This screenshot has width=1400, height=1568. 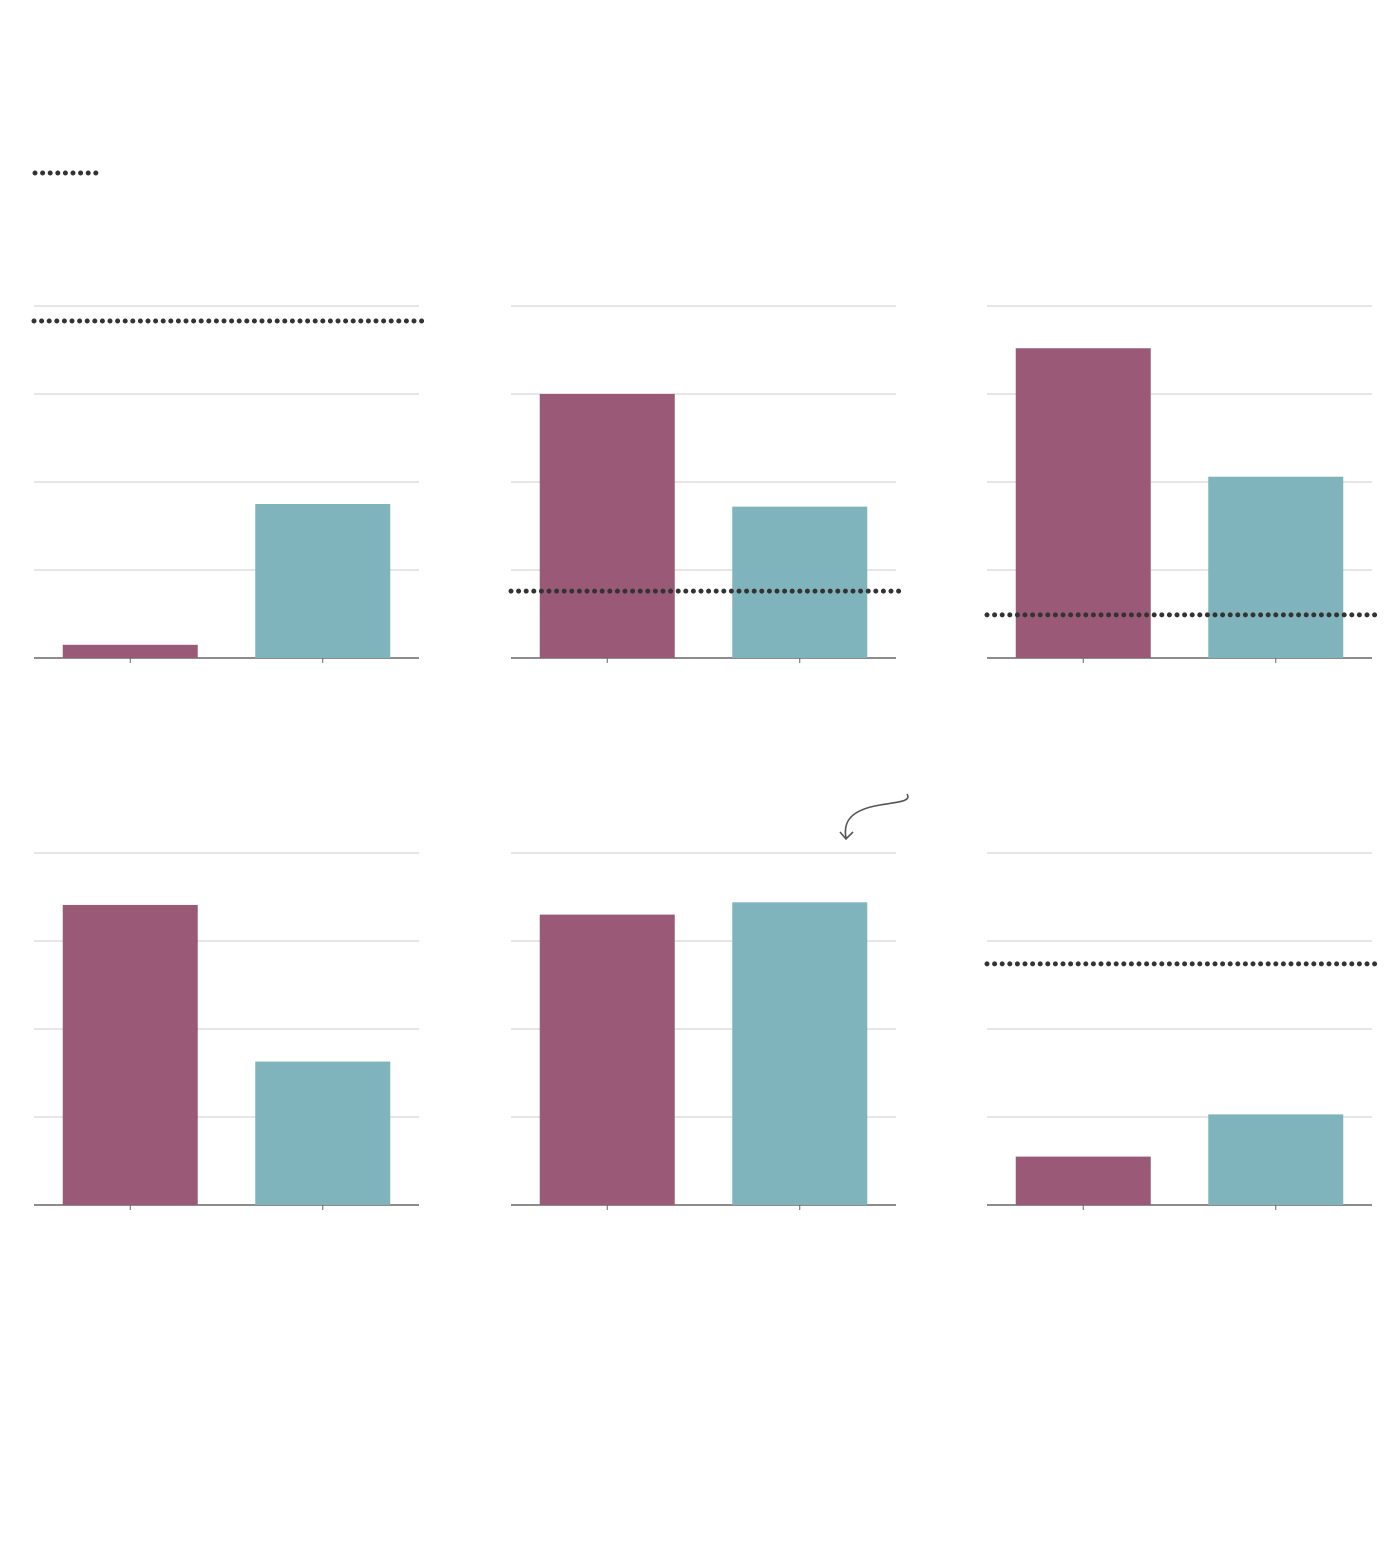 What do you see at coordinates (874, 817) in the screenshot?
I see `annotation-arrow` at bounding box center [874, 817].